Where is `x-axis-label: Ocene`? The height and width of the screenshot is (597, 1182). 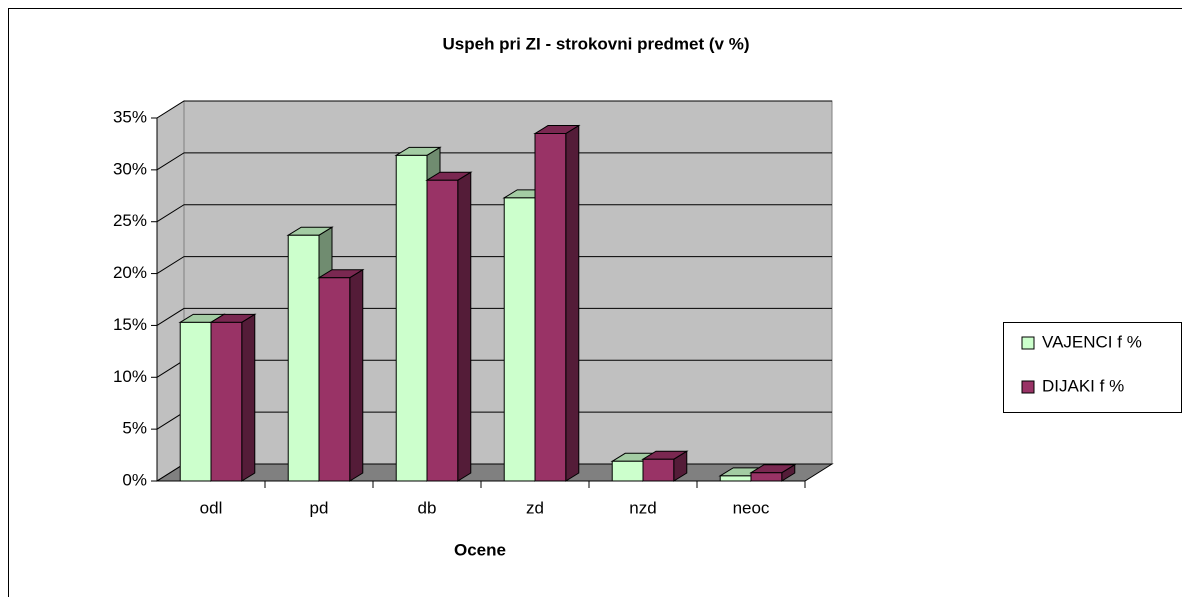
x-axis-label: Ocene is located at coordinates (480, 549).